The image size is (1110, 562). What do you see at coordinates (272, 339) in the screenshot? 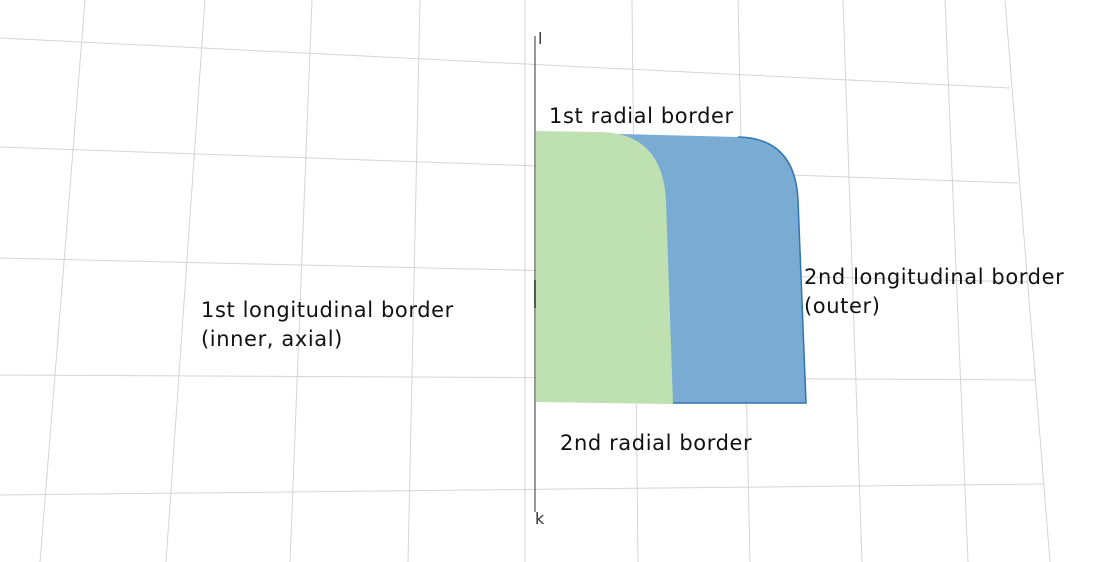
I see `first-longitudinal-line-2: (inner, axial)` at bounding box center [272, 339].